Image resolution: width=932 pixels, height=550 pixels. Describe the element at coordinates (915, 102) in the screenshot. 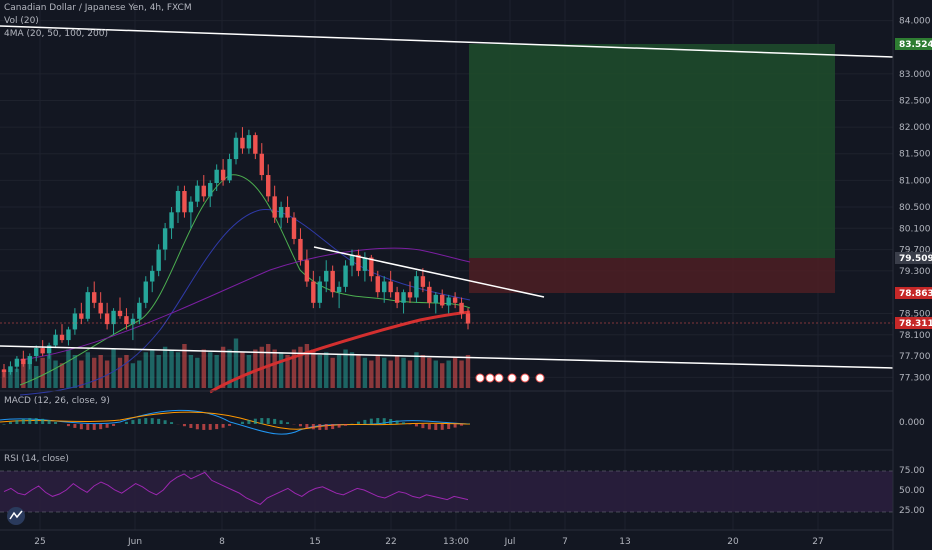

I see `price-tick-label: 82.500` at that location.